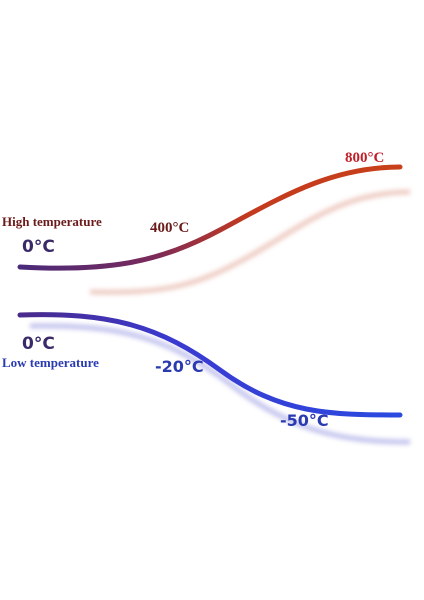  Describe the element at coordinates (38, 247) in the screenshot. I see `high-label: 0°C` at that location.